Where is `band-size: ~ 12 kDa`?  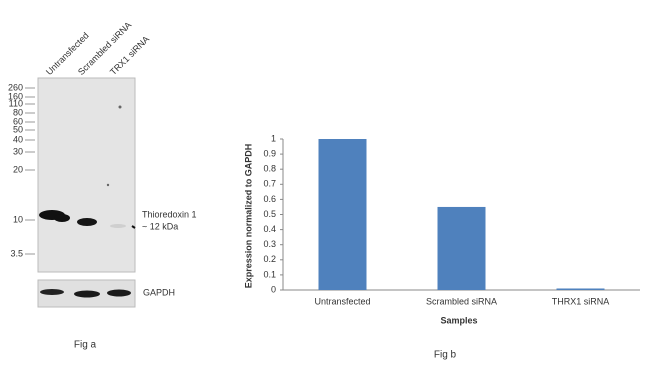 band-size: ~ 12 kDa is located at coordinates (160, 226).